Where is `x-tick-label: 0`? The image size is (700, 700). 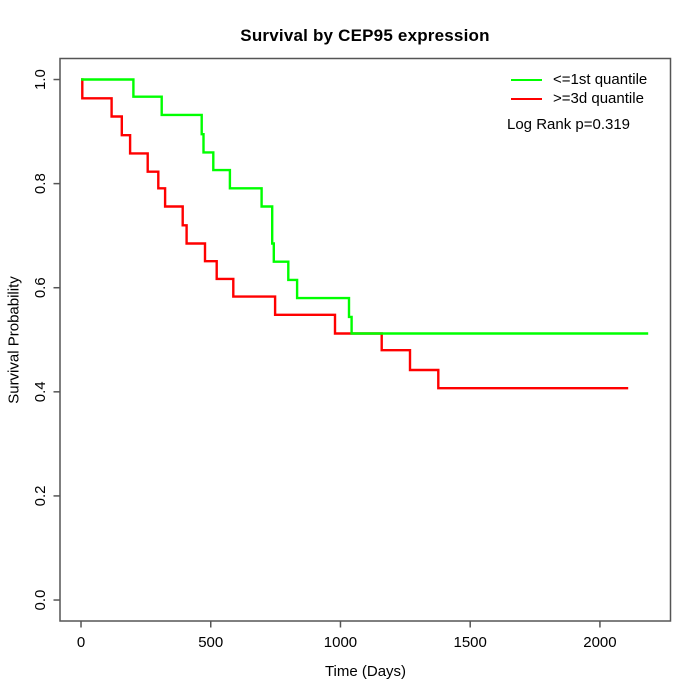 x-tick-label: 0 is located at coordinates (81, 642).